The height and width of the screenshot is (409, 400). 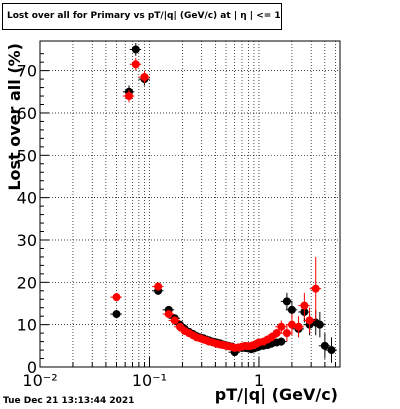 I want to click on x-tick-label: 1, so click(x=259, y=380).